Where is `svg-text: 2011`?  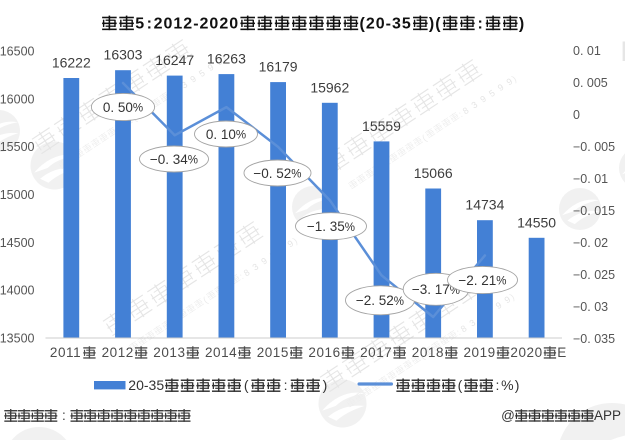
svg-text: 2011 is located at coordinates (65, 352).